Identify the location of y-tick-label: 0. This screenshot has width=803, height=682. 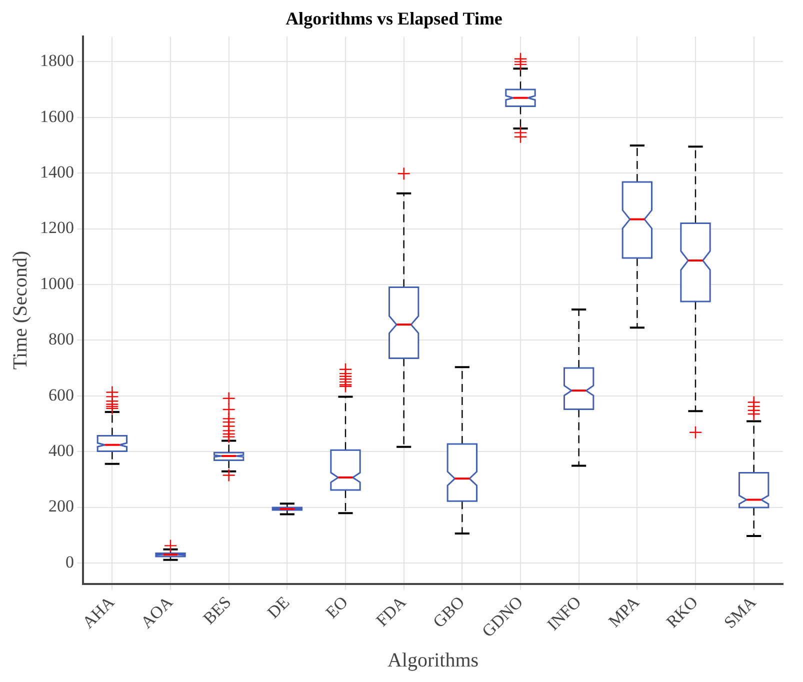
(70, 562).